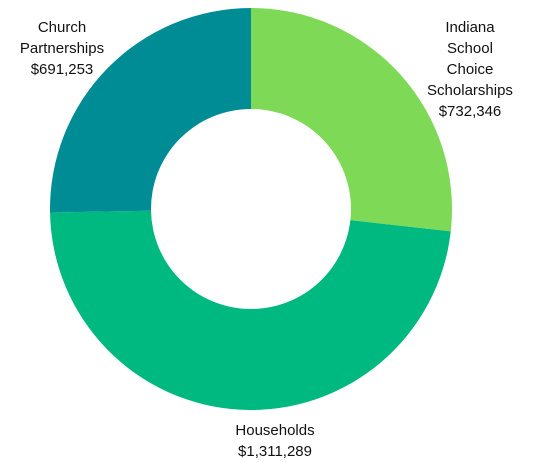 The image size is (548, 462). Describe the element at coordinates (62, 38) in the screenshot. I see `category-label: Church Partnerships` at that location.